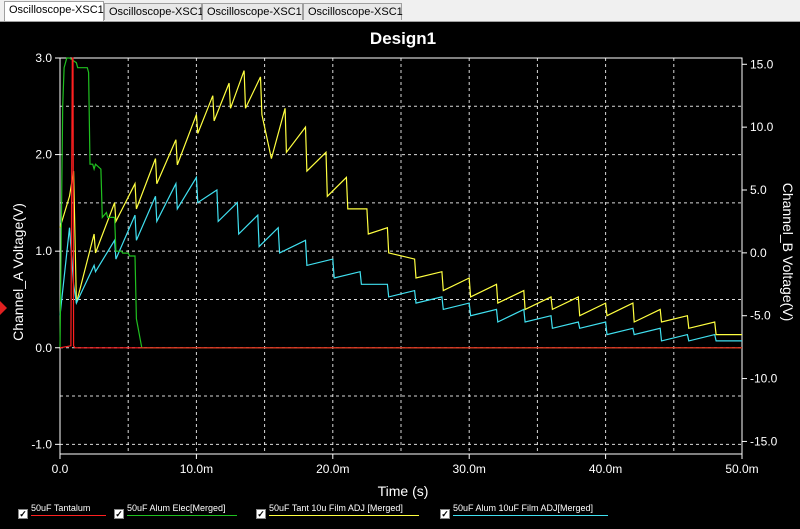 This screenshot has height=529, width=800. I want to click on y2-tick-label: -5.0, so click(760, 316).